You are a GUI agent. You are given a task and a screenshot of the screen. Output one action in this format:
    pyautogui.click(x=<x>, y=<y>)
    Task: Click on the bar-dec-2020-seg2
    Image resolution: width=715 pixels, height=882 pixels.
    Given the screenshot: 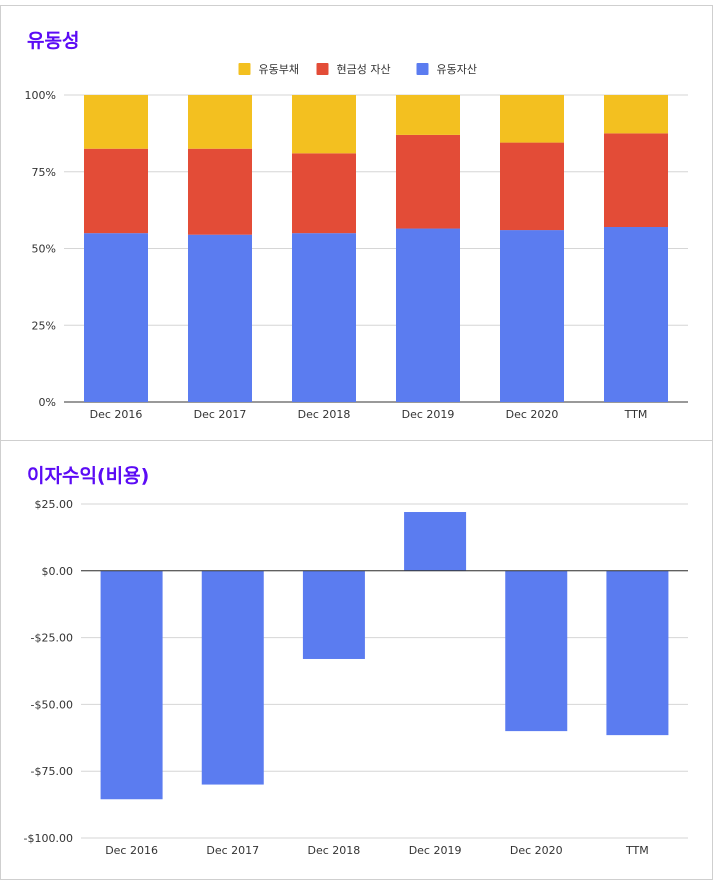 What is the action you would take?
    pyautogui.click(x=532, y=119)
    